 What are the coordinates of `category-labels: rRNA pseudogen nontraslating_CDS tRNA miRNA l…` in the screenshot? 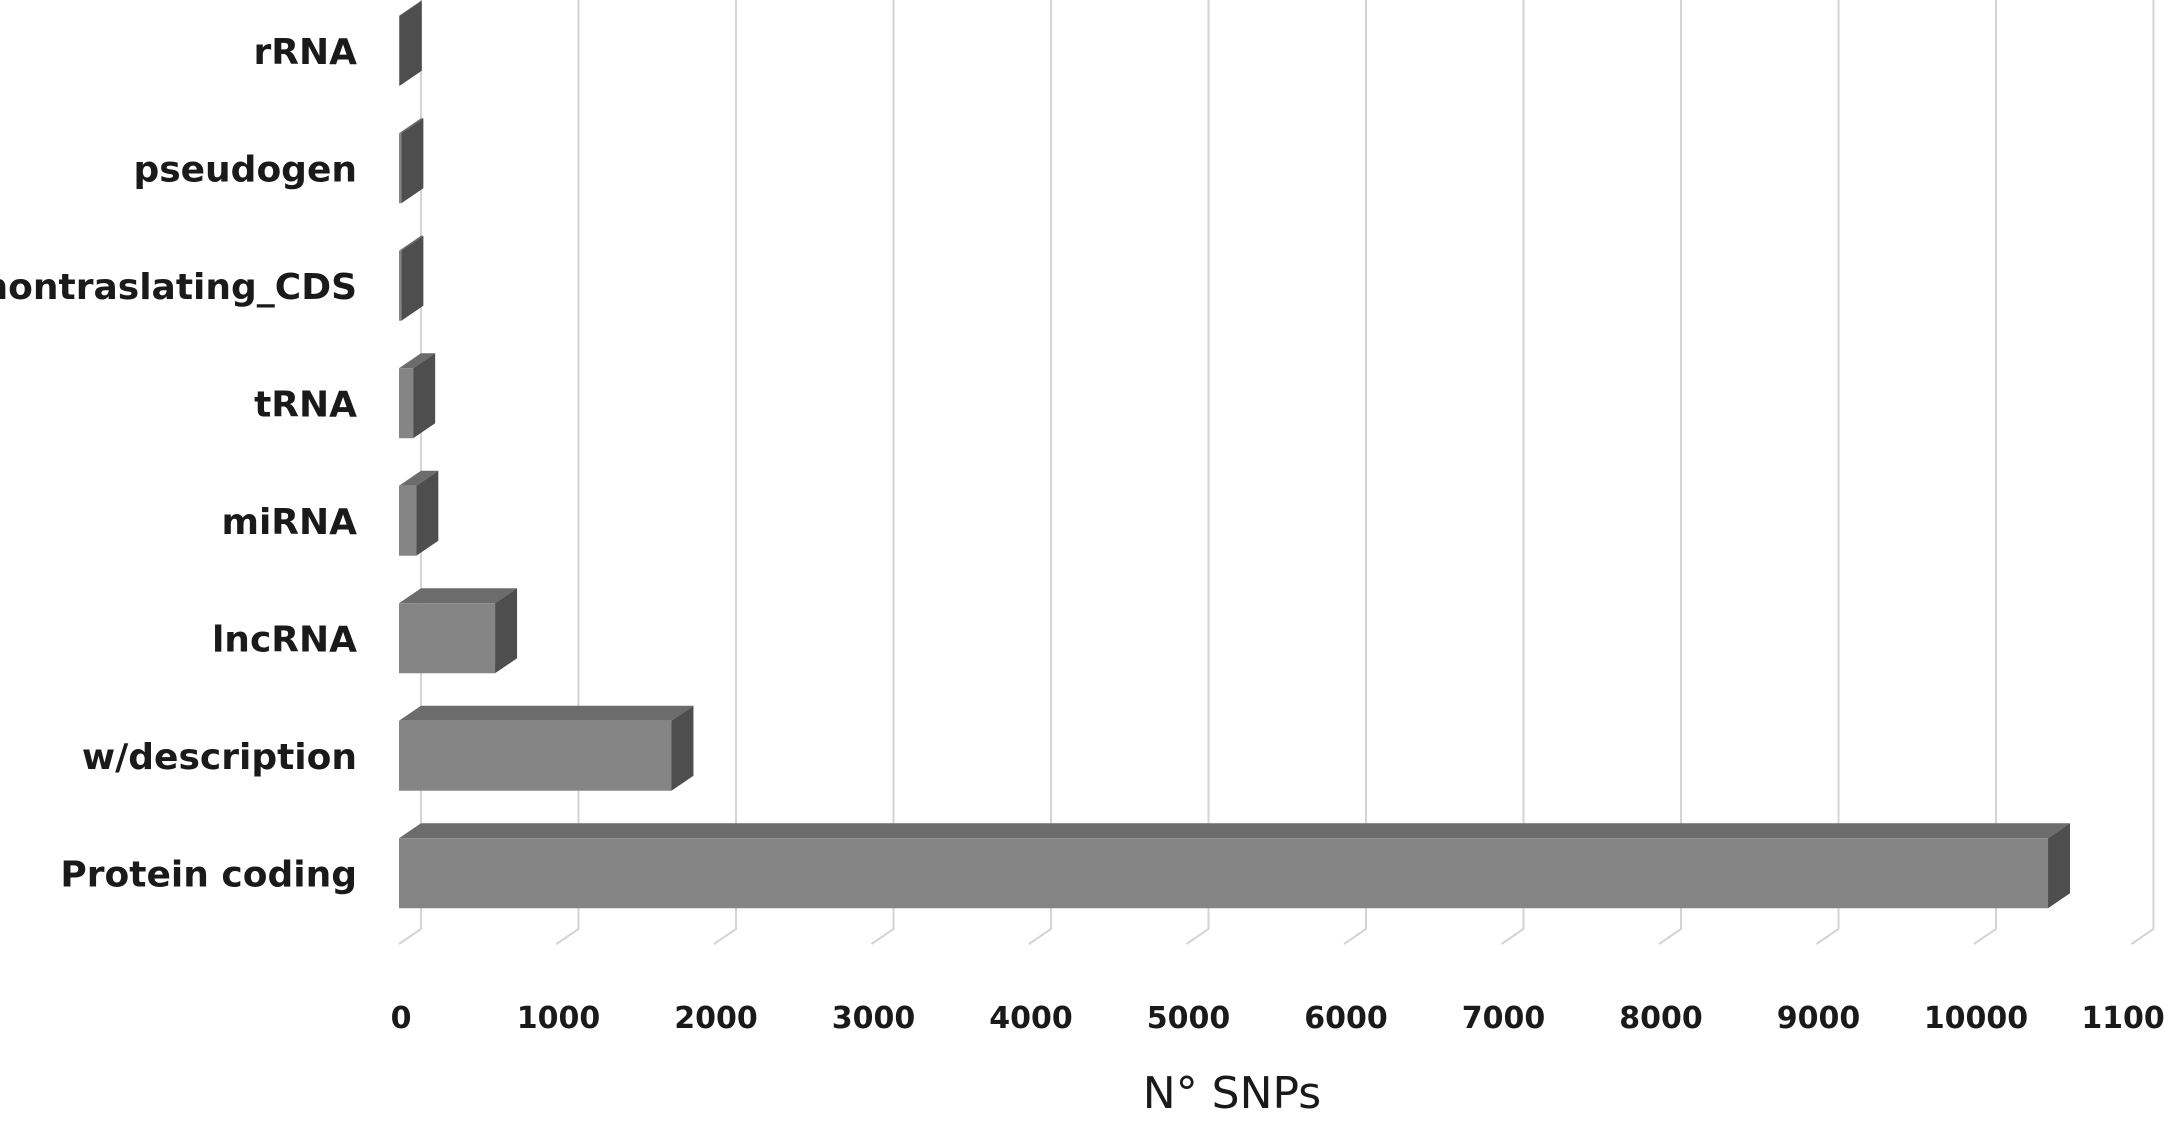 It's located at (178, 464).